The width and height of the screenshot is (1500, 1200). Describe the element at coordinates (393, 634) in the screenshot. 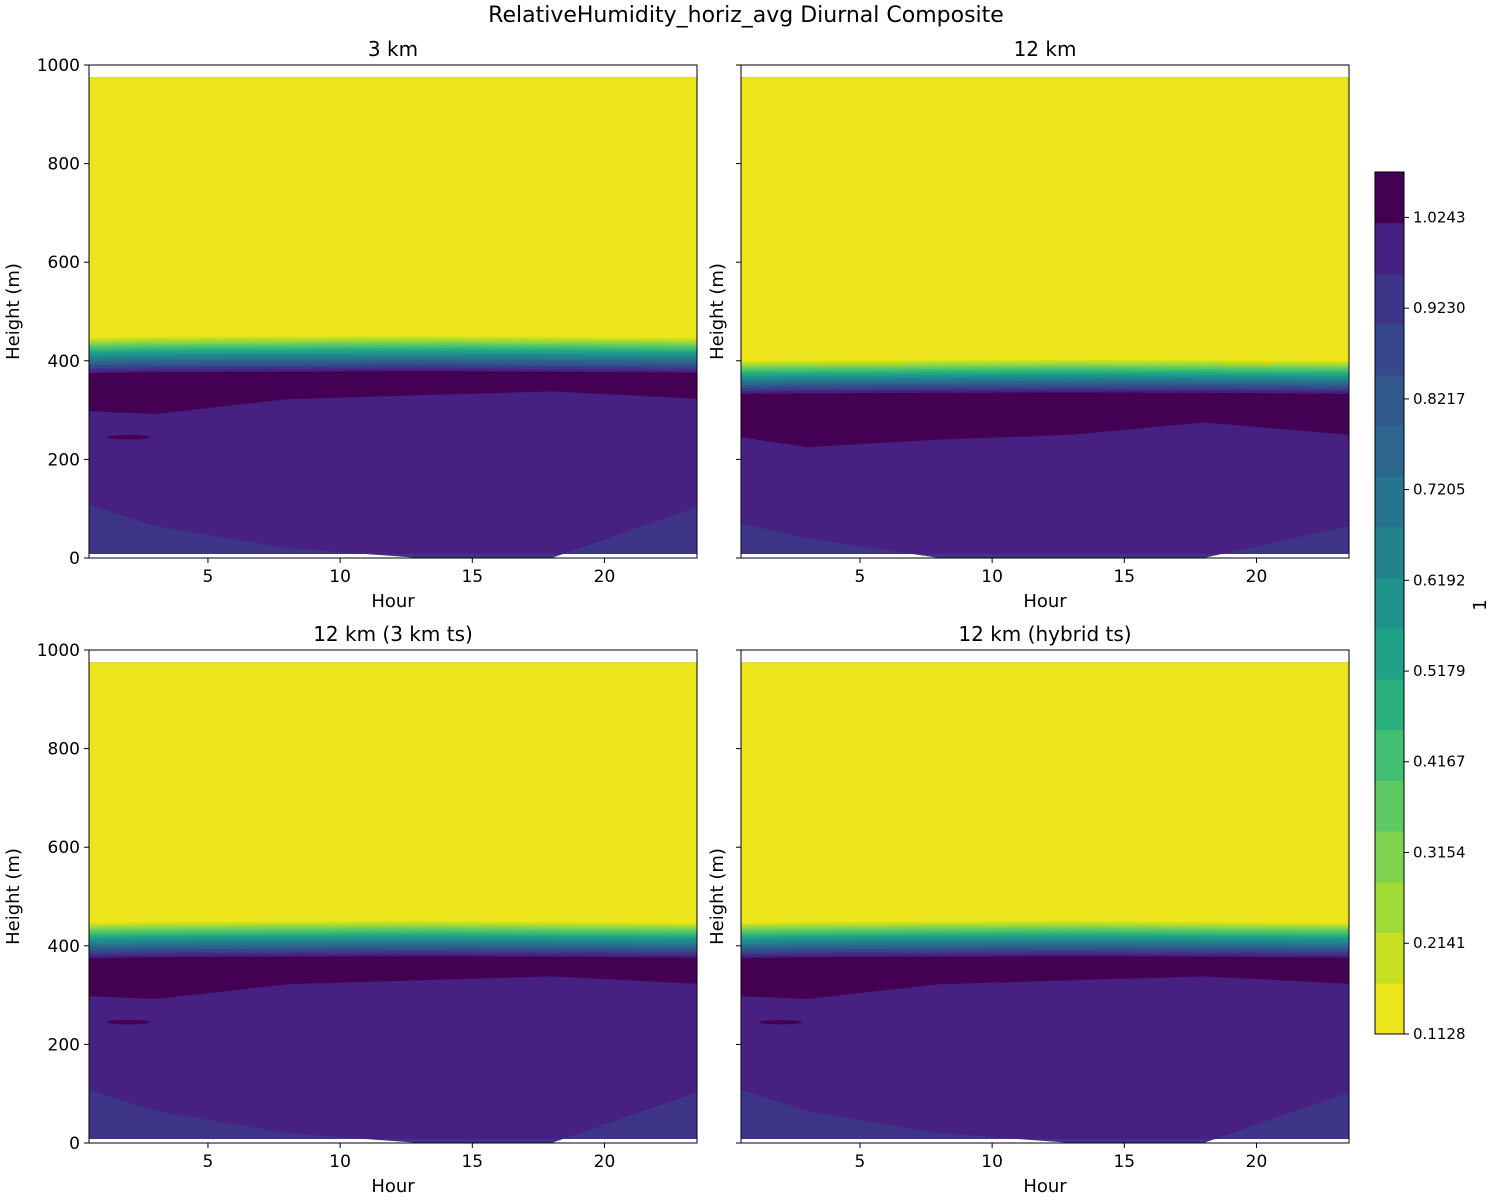

I see `panel-title: 12 km (3 km ts)` at that location.